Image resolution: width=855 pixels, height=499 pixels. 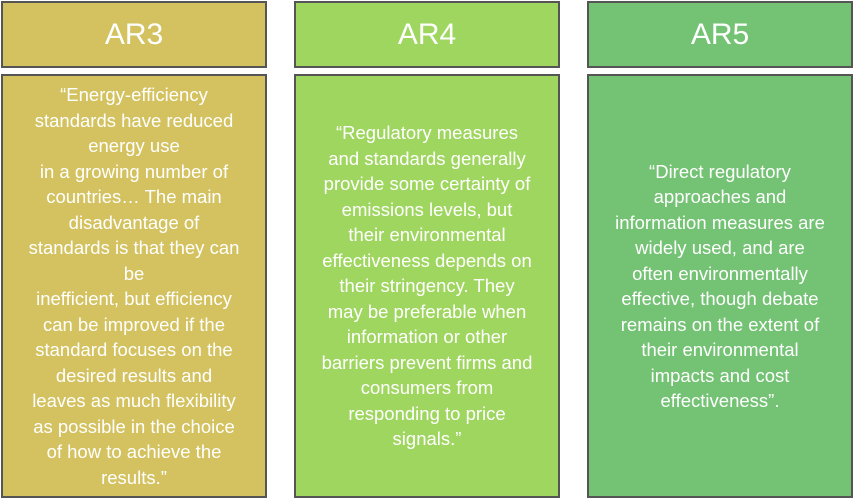 I want to click on title-ar4: AR4, so click(x=427, y=34).